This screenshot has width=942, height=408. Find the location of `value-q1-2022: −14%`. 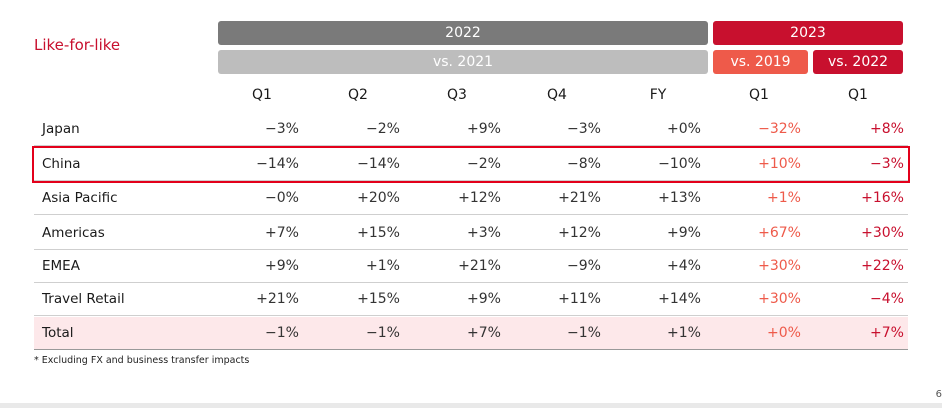

value-q1-2022: −14% is located at coordinates (277, 164).